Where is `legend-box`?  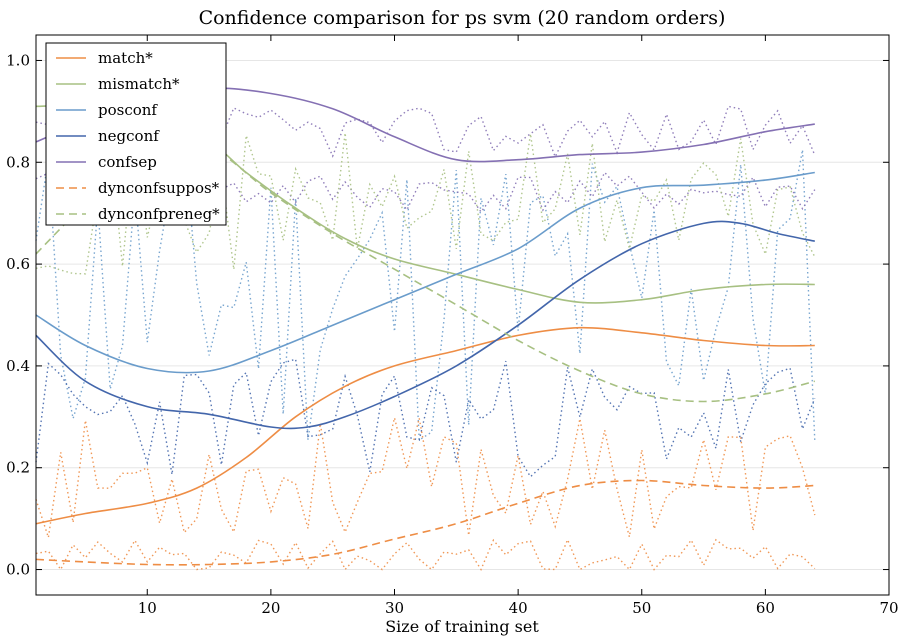
legend-box is located at coordinates (136, 134).